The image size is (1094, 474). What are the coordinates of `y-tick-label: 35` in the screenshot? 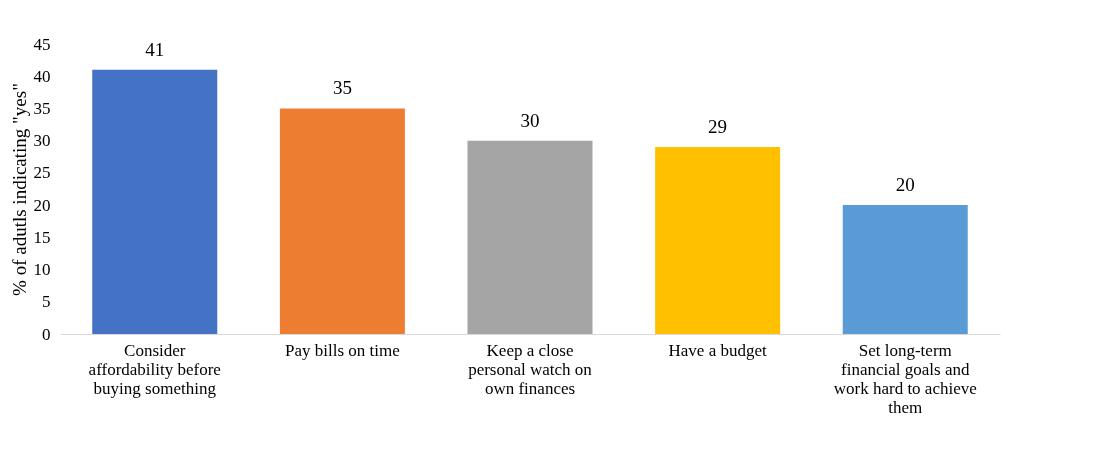 It's located at (42, 108).